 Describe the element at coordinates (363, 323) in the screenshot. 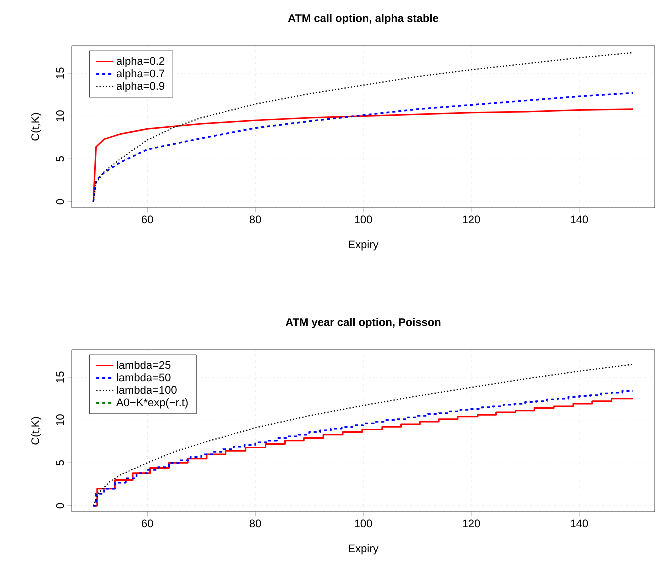

I see `chart-title: ATM year call option, Poisson` at that location.